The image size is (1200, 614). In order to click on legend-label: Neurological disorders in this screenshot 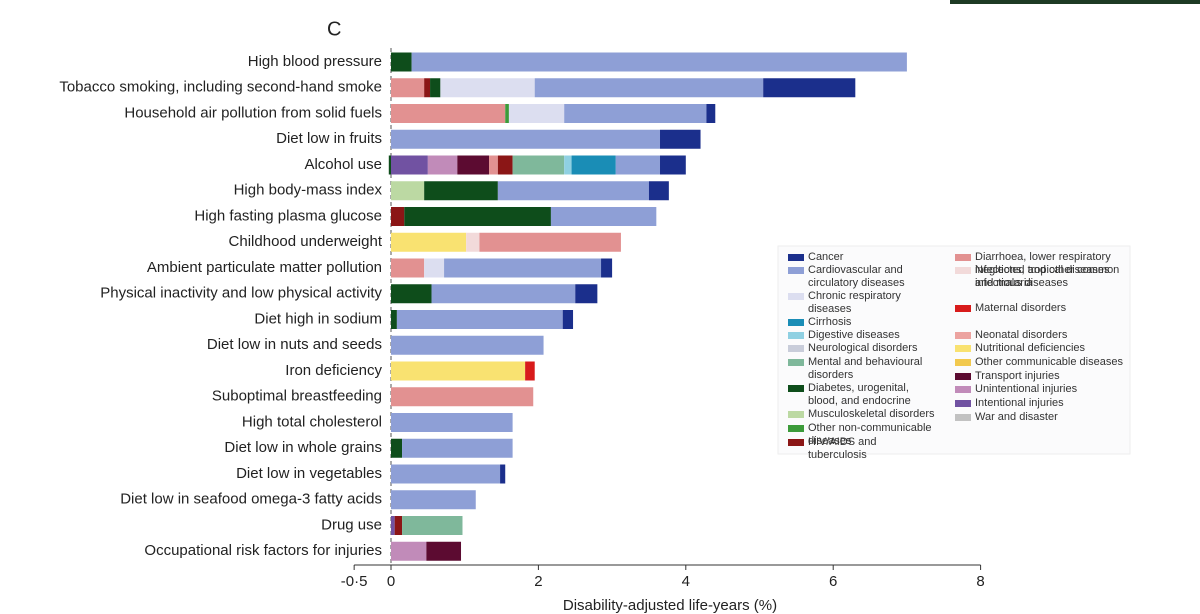, I will do `click(863, 348)`.